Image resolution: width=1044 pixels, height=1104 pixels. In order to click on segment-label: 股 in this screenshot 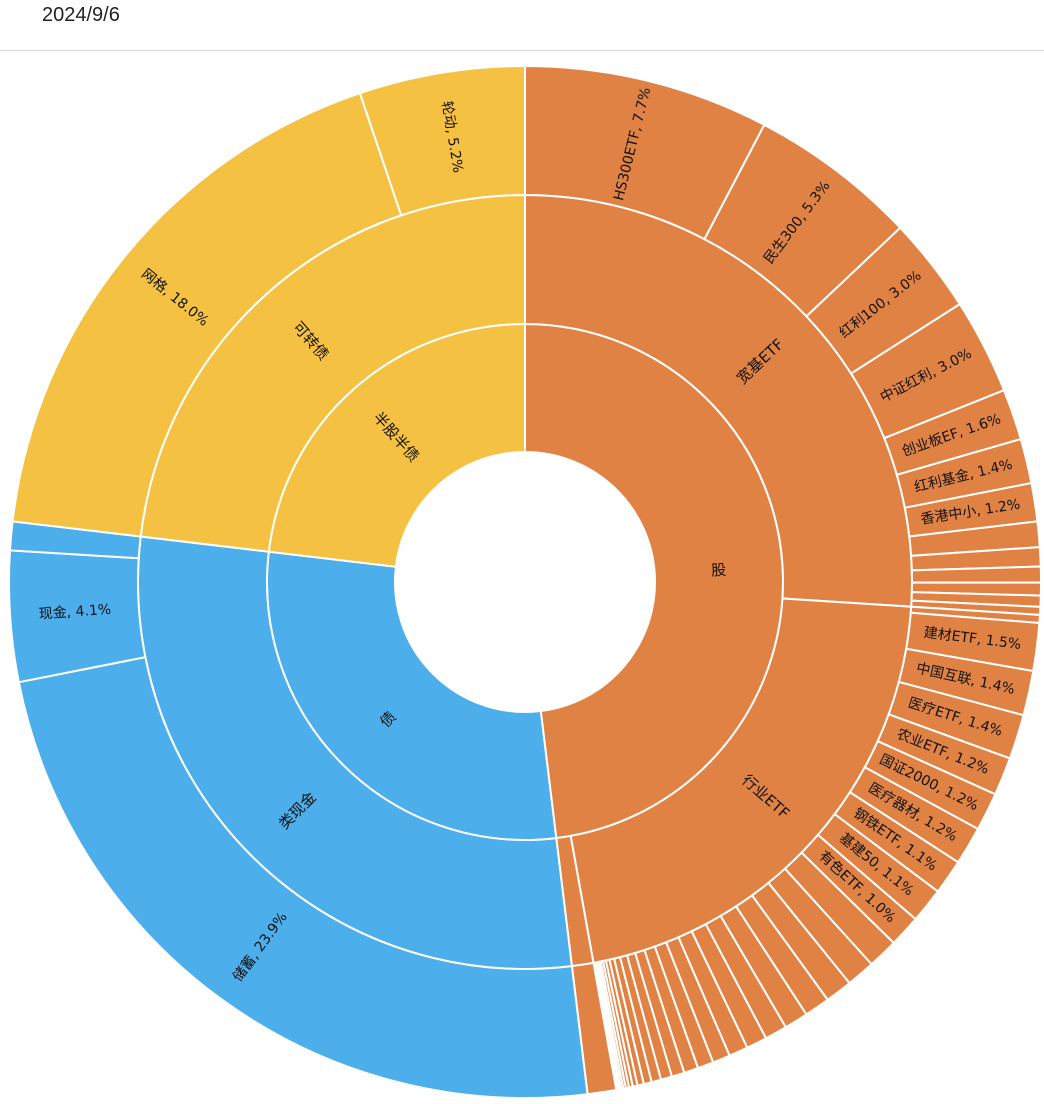, I will do `click(719, 570)`.